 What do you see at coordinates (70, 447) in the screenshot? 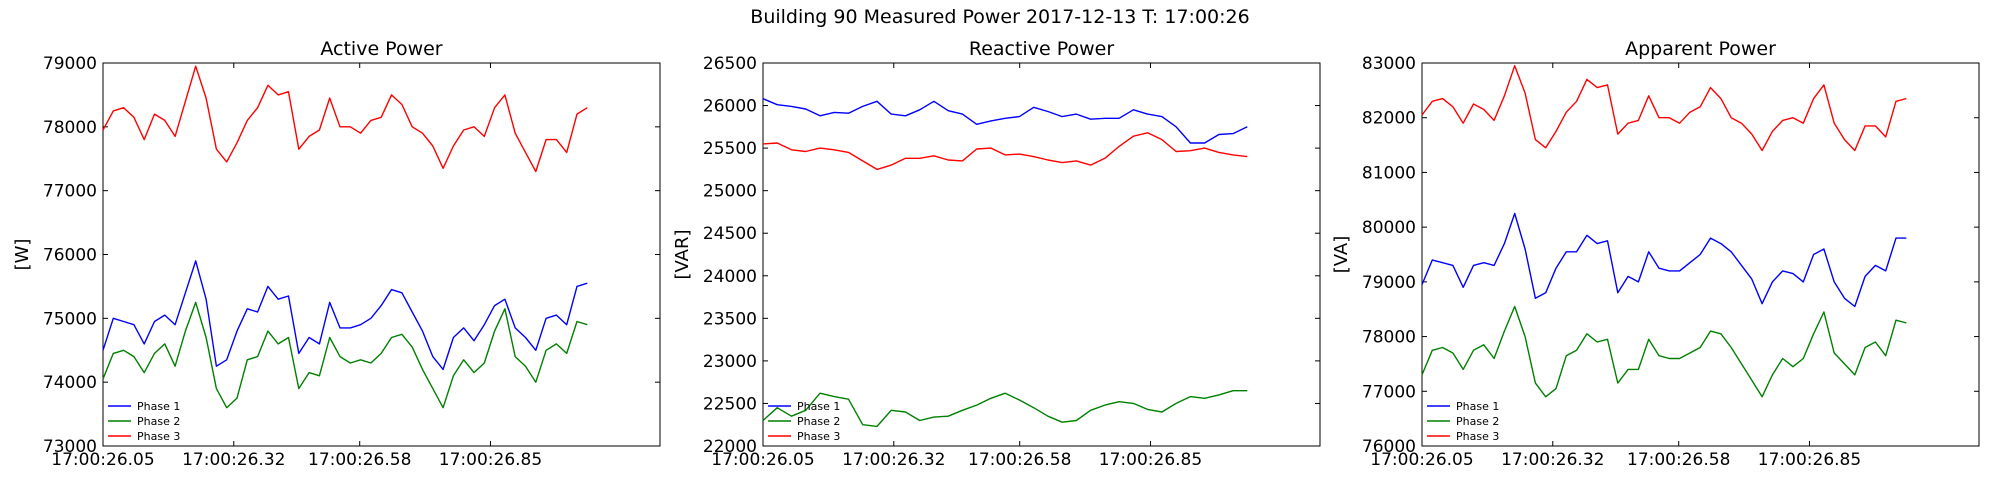
I see `y-tick-label: 73000` at bounding box center [70, 447].